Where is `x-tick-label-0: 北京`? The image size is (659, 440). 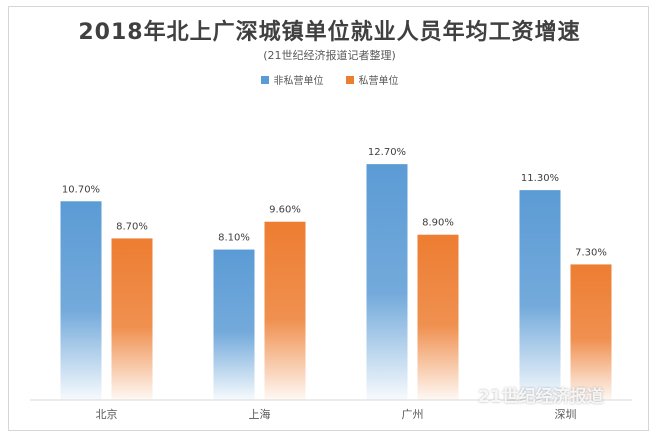
x-tick-label-0: 北京 is located at coordinates (107, 414).